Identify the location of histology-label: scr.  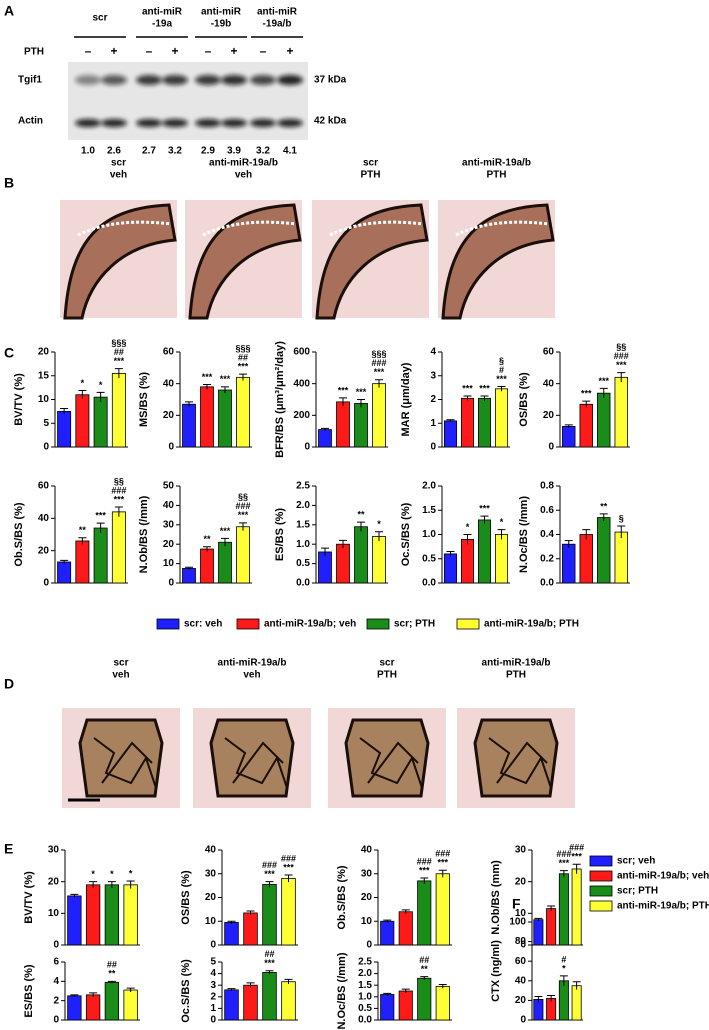
(386, 663).